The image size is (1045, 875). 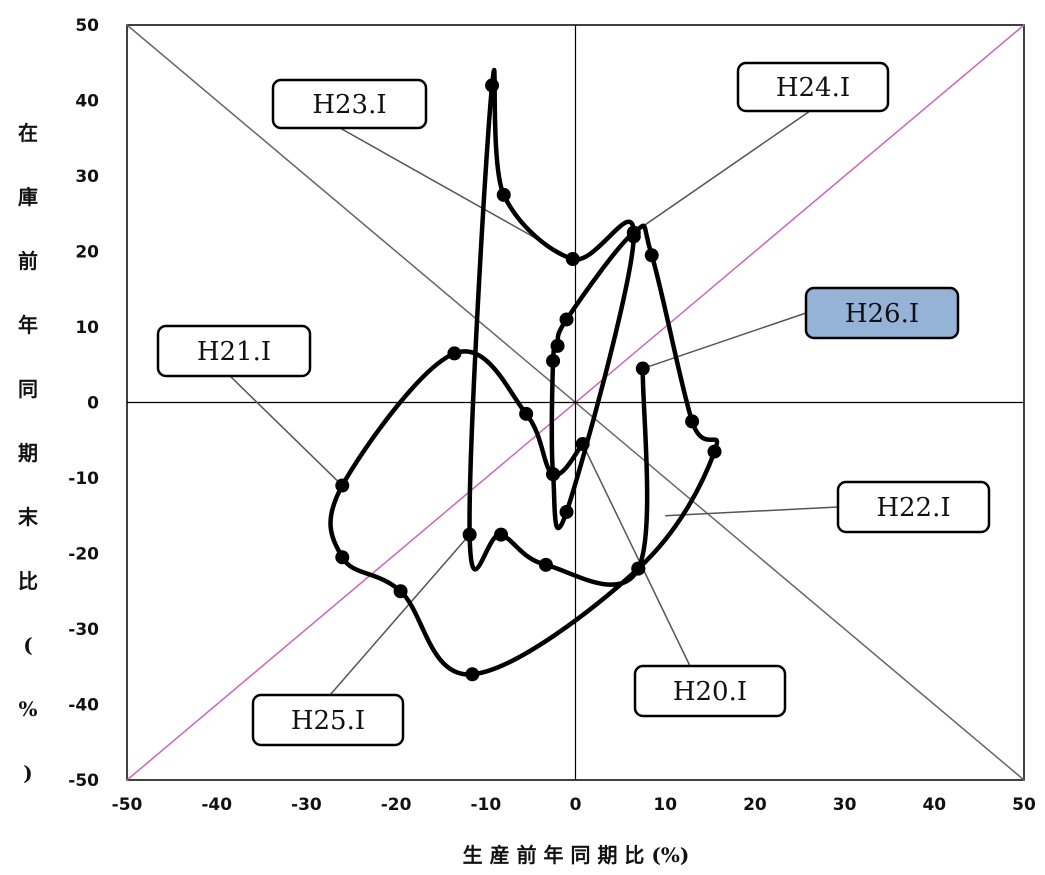 I want to click on y-tick-label: 10, so click(x=87, y=328).